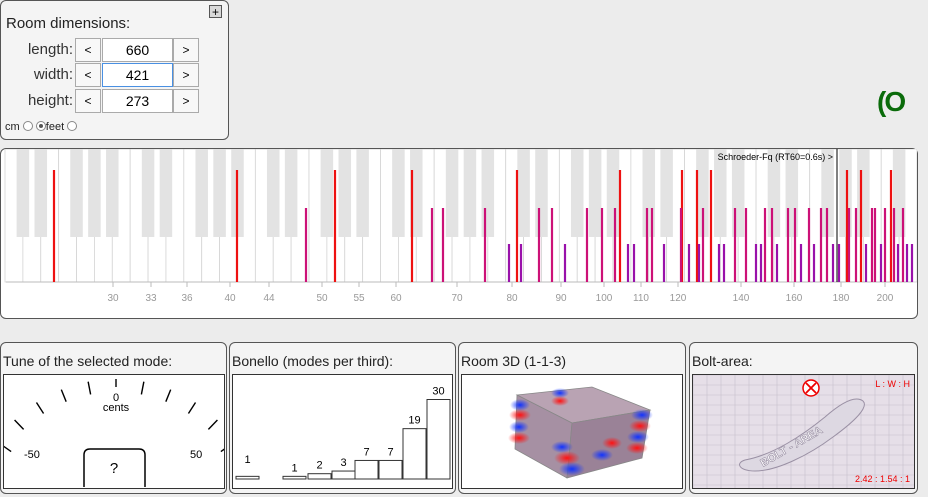 The width and height of the screenshot is (928, 497). I want to click on axis-tick-label: 50, so click(322, 298).